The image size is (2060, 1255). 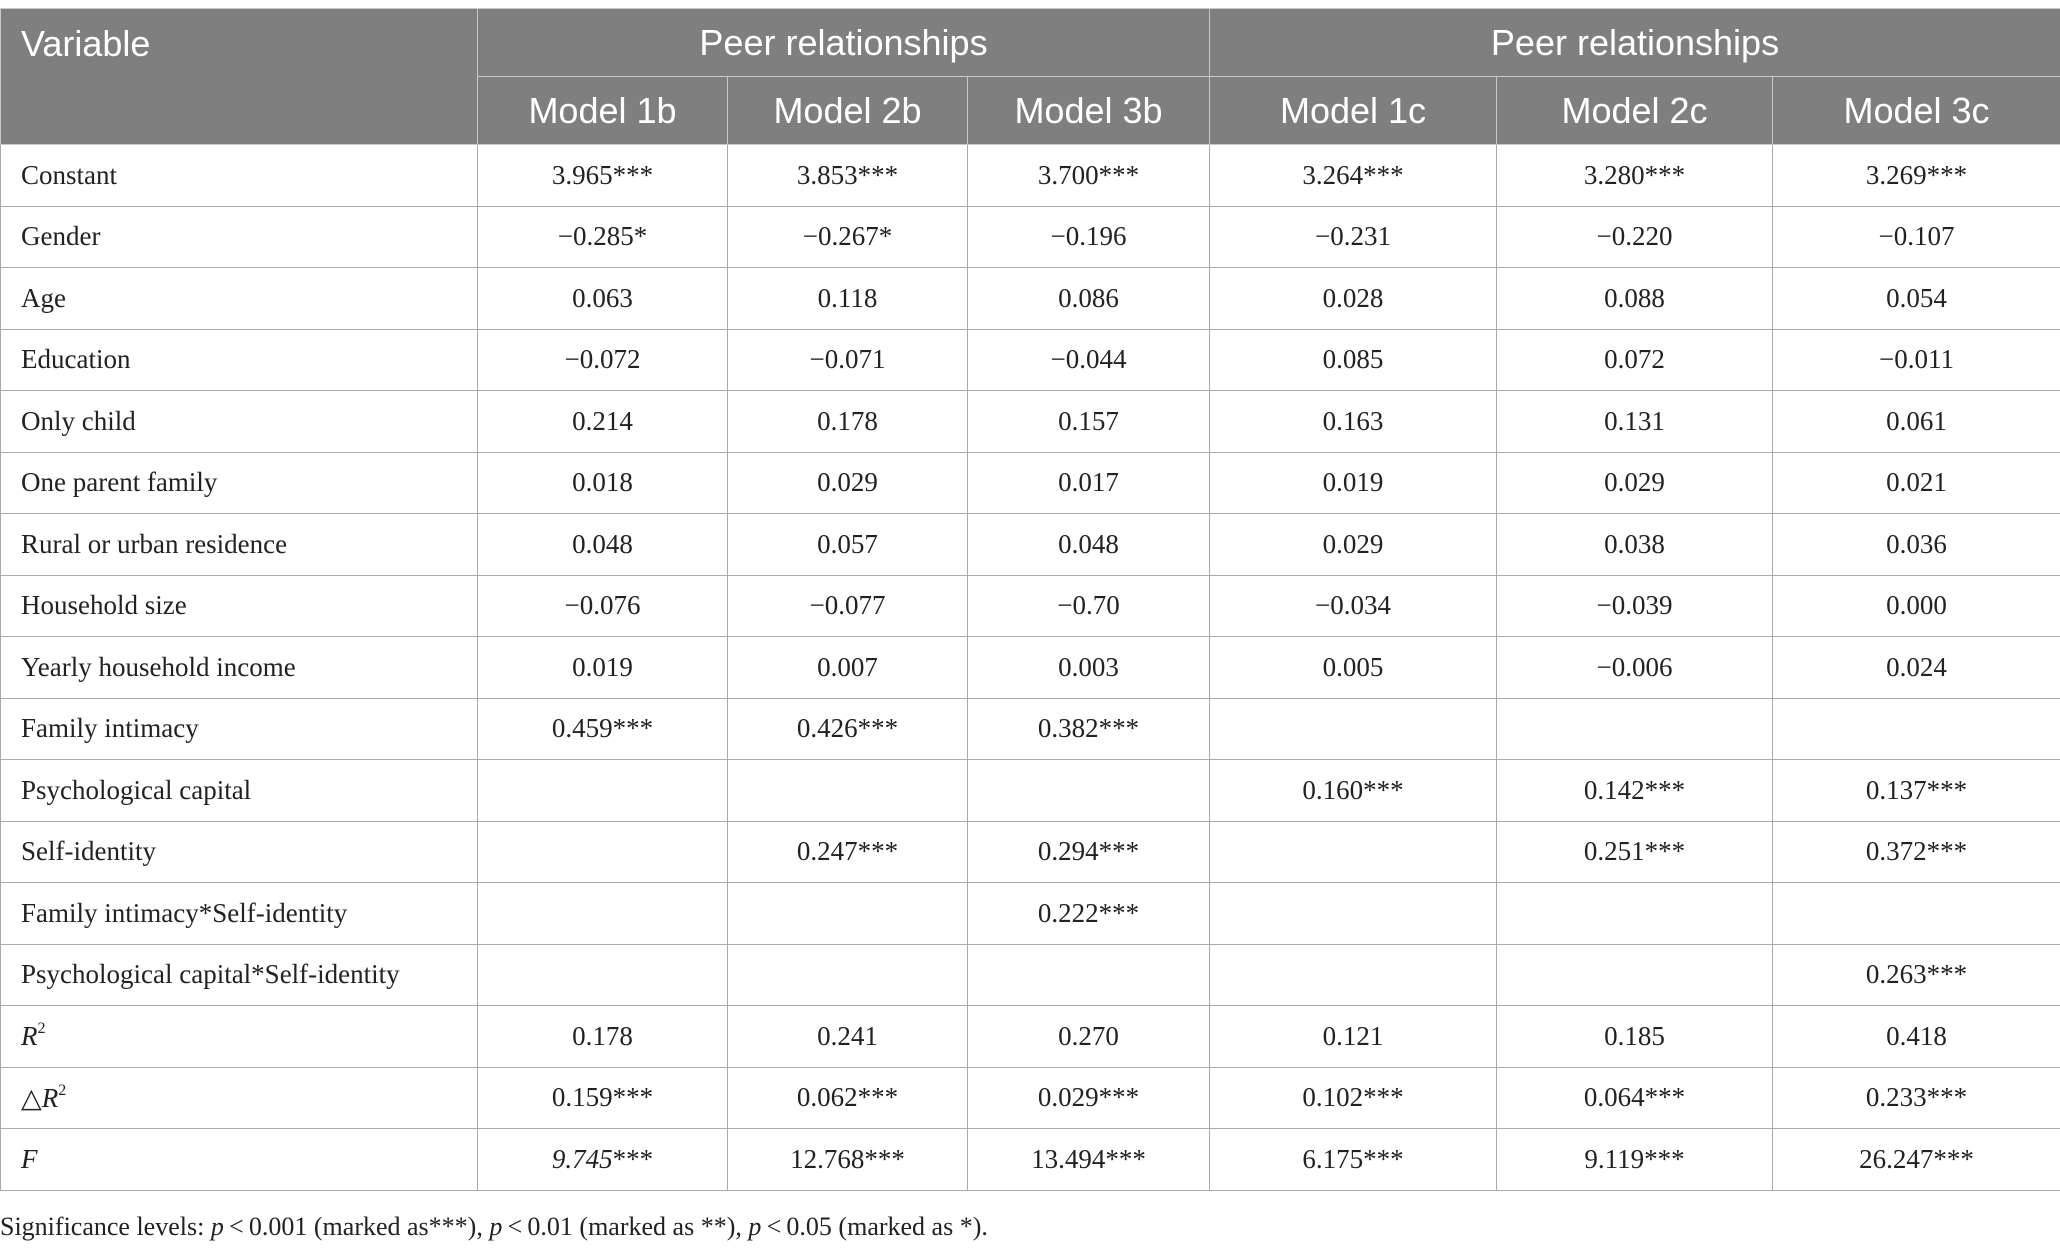 I want to click on table-cell: 0.102***, so click(x=1353, y=1097).